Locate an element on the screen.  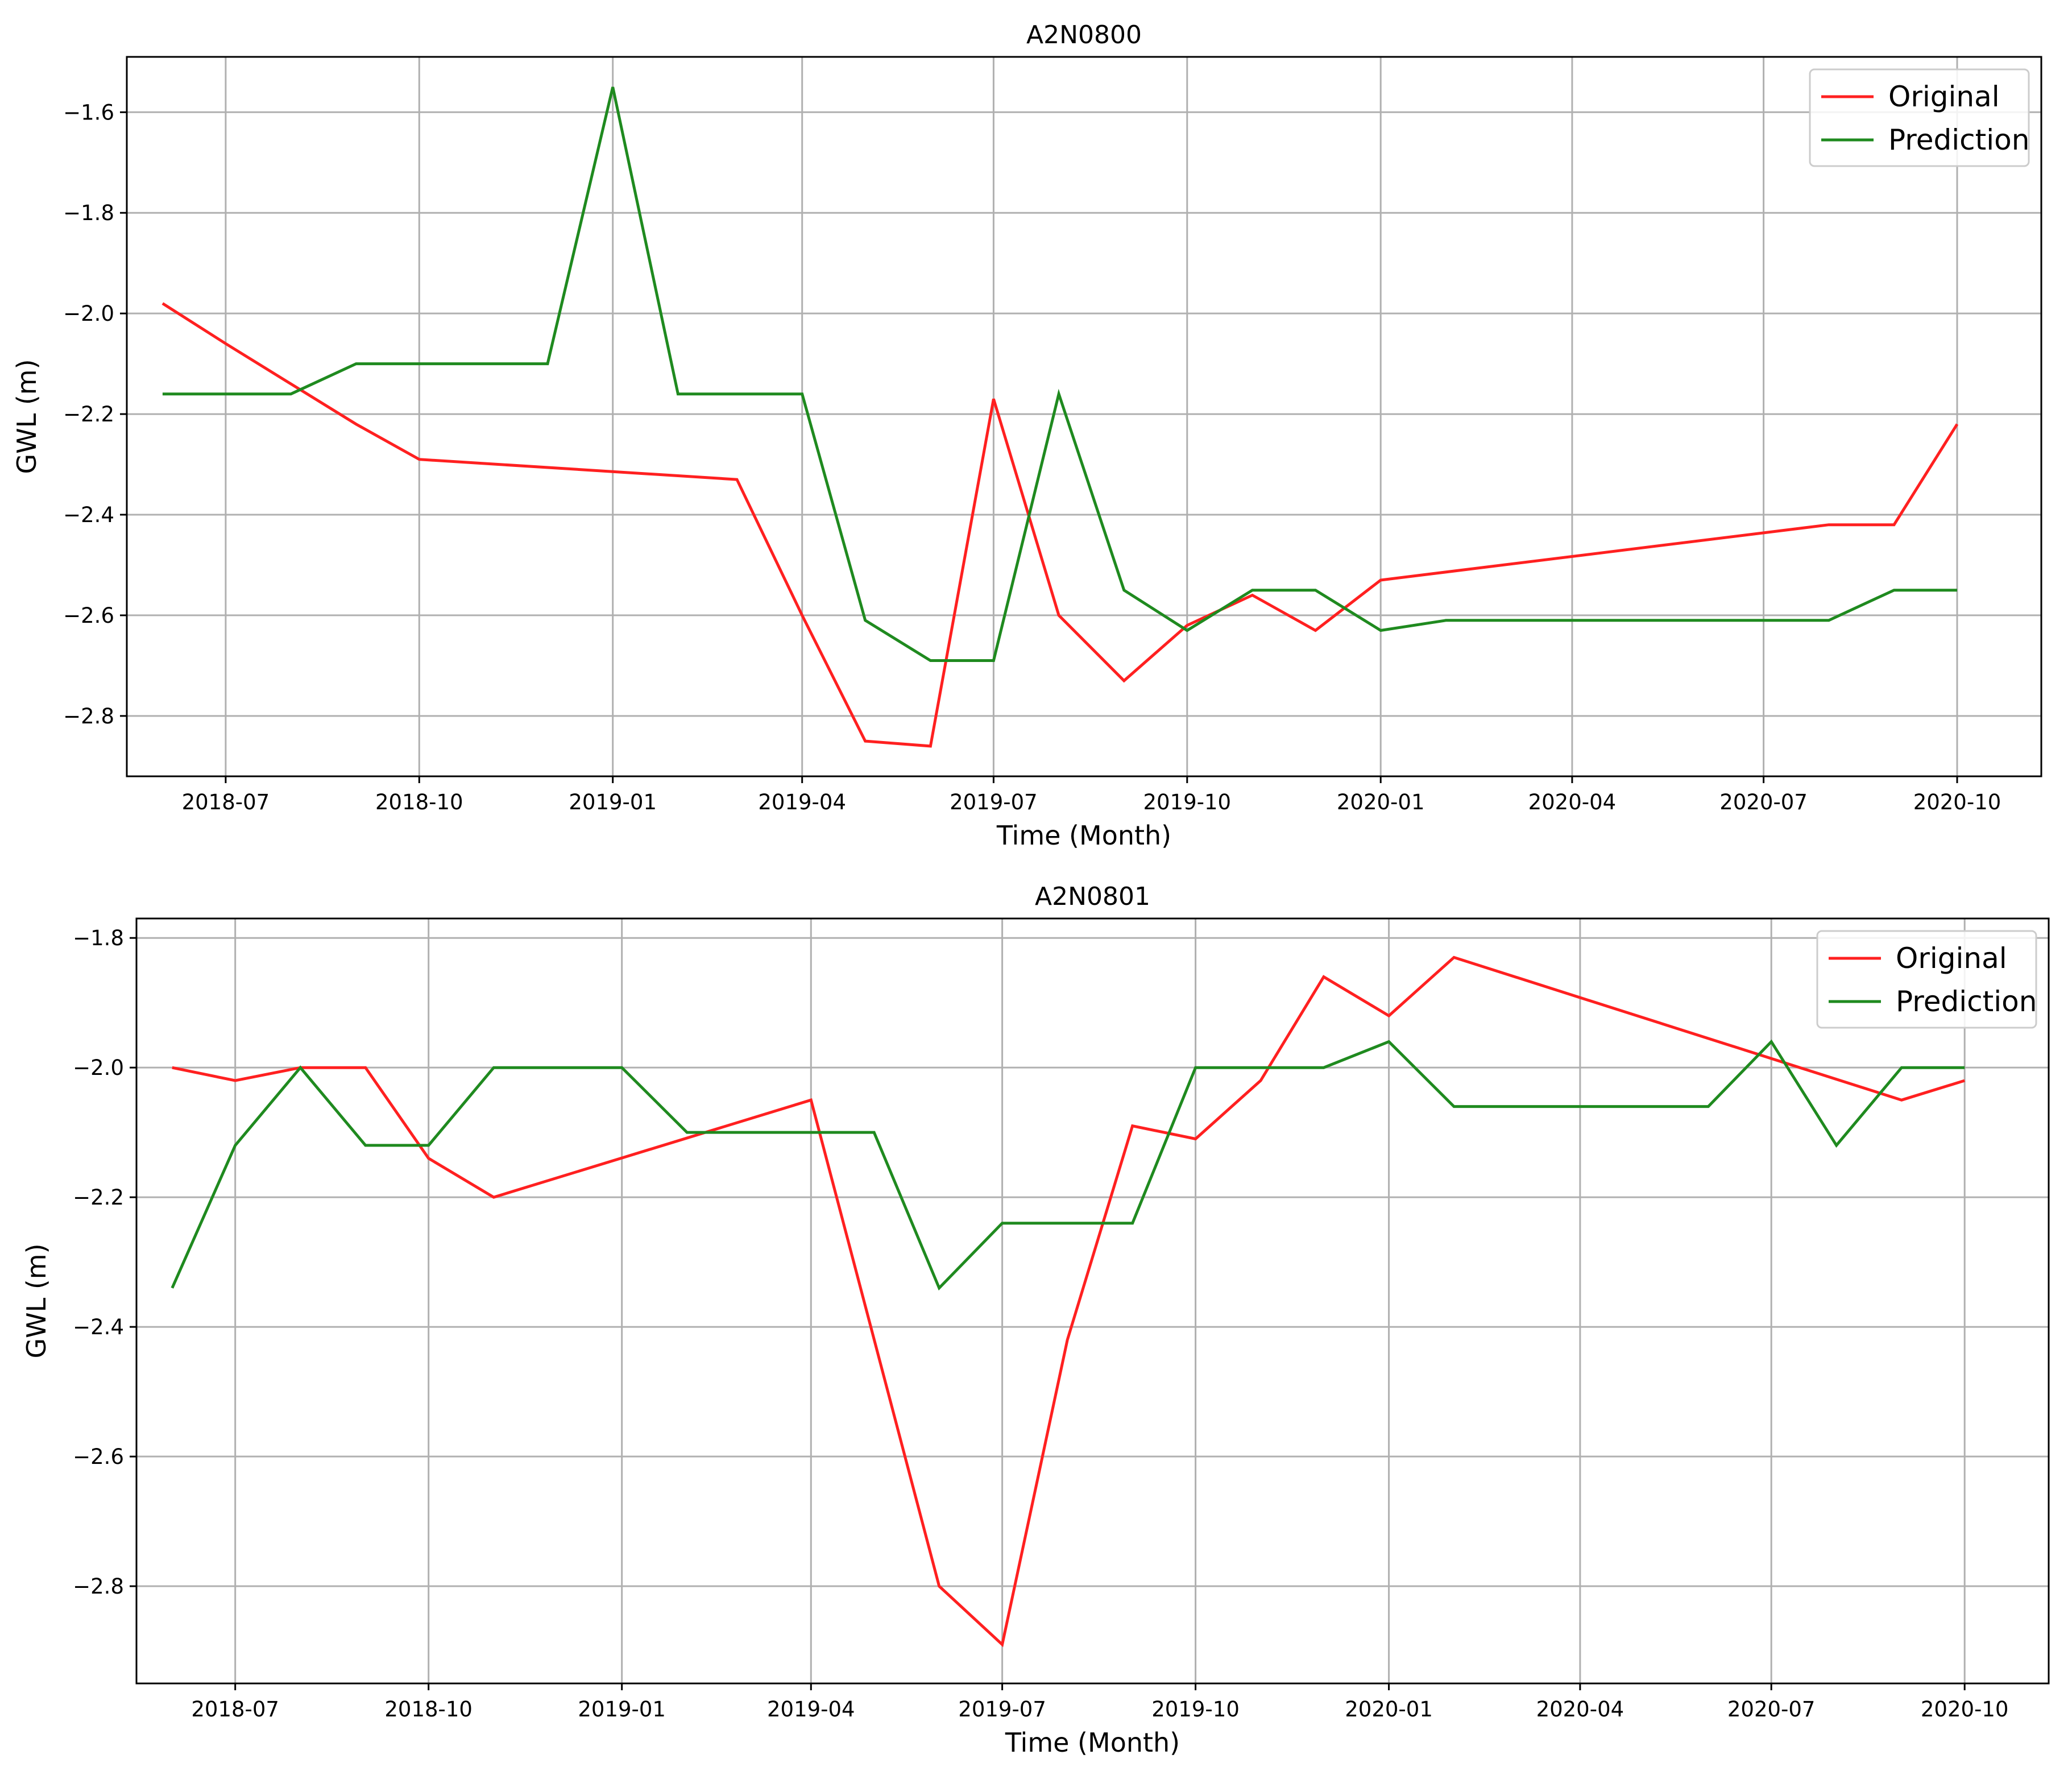
chart-title: A2N0800 is located at coordinates (1084, 34).